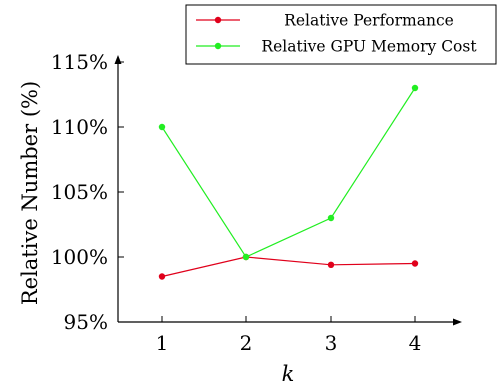  I want to click on x-tick-label: 3, so click(331, 343).